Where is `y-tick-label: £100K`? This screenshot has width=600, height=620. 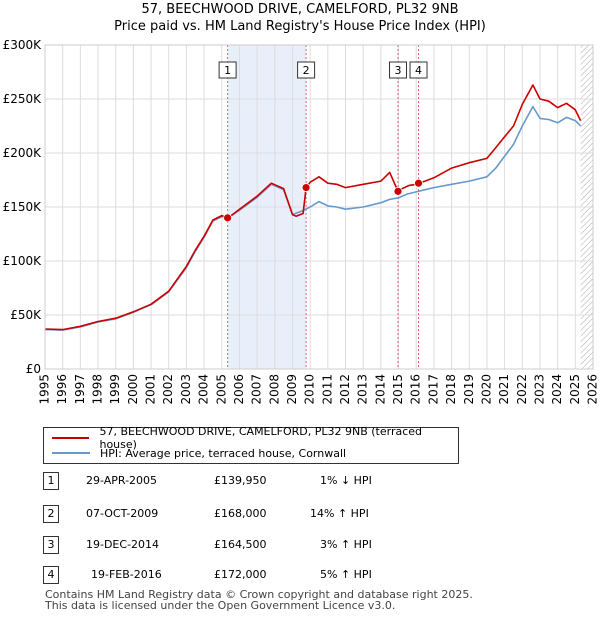 y-tick-label: £100K is located at coordinates (23, 261).